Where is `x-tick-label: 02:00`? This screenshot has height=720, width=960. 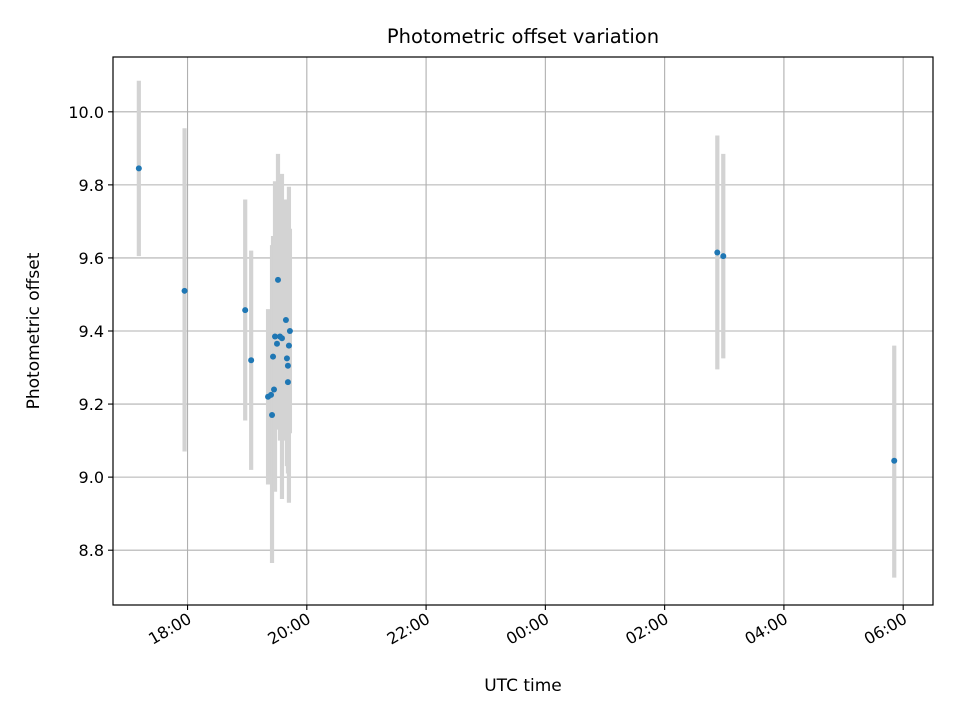
x-tick-label: 02:00 is located at coordinates (646, 629).